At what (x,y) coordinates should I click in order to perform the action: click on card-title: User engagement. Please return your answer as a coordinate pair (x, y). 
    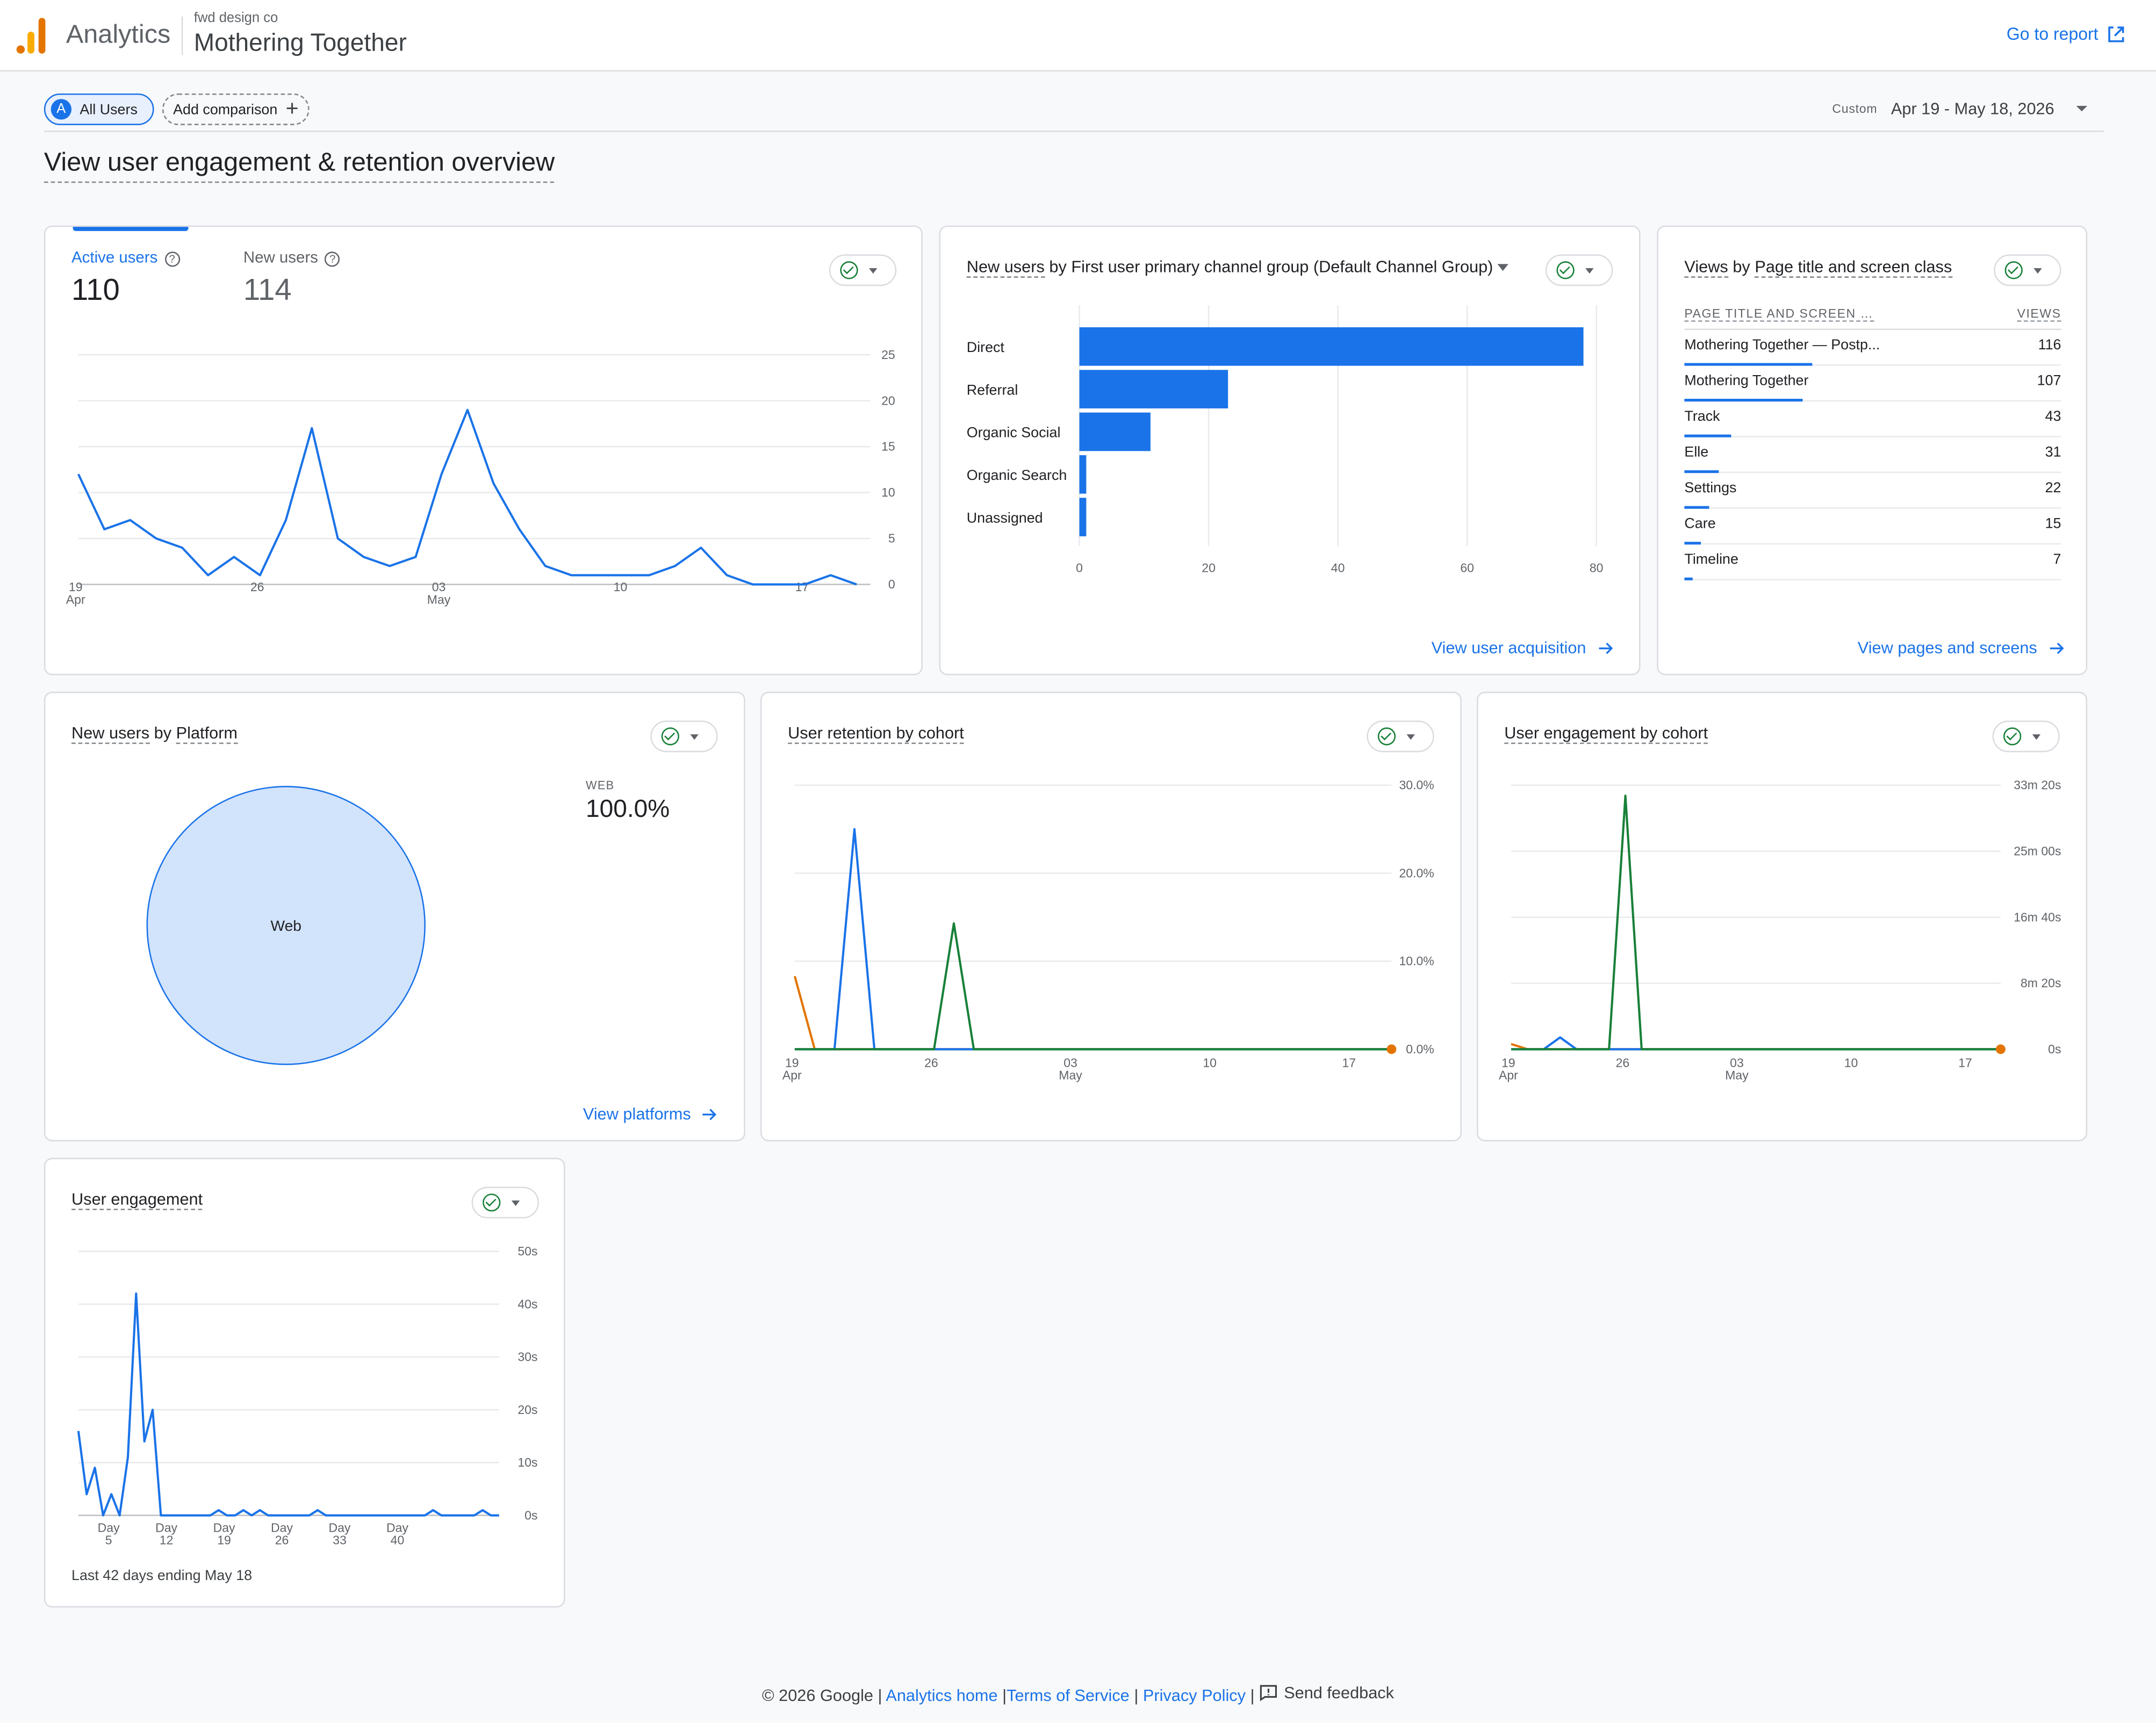
    Looking at the image, I should click on (137, 1199).